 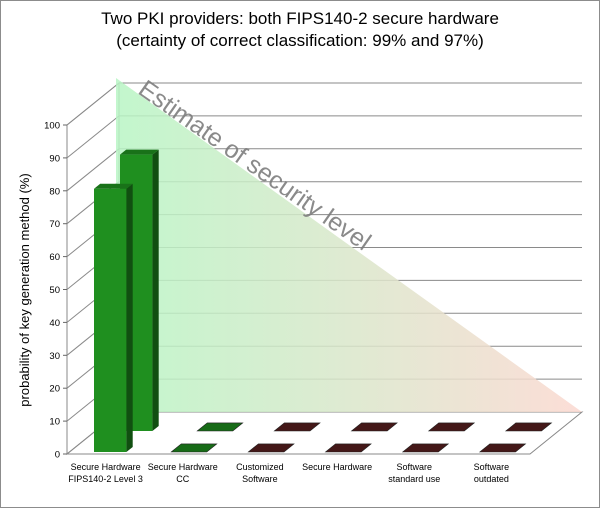 What do you see at coordinates (105, 473) in the screenshot?
I see `x-category-label: Secure Hardware FIPS140-2 Level 3` at bounding box center [105, 473].